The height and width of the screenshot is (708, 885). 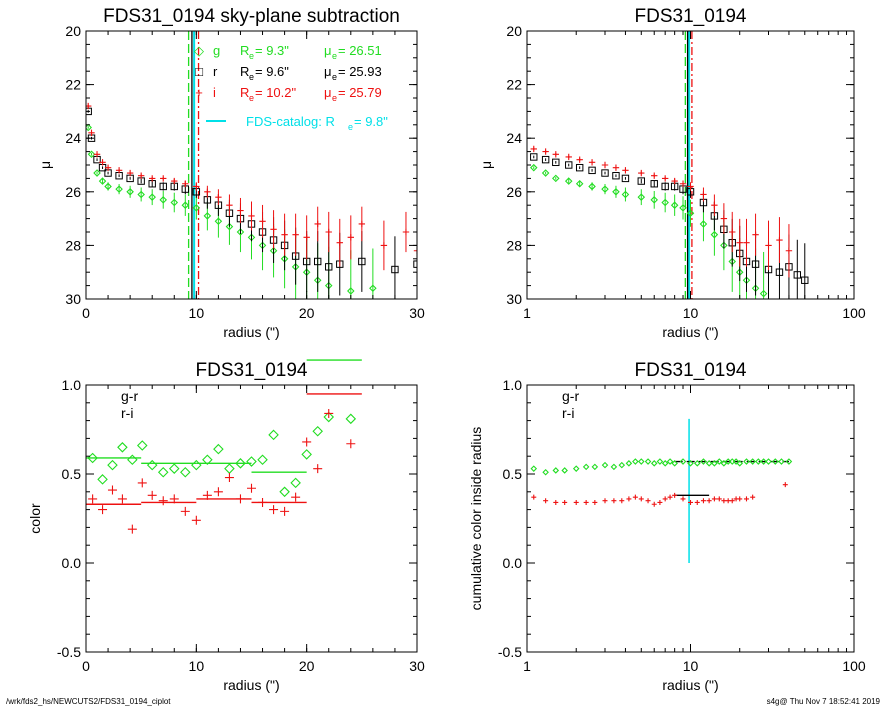 What do you see at coordinates (272, 71) in the screenshot?
I see `r-legend-re-value: = 9.6"` at bounding box center [272, 71].